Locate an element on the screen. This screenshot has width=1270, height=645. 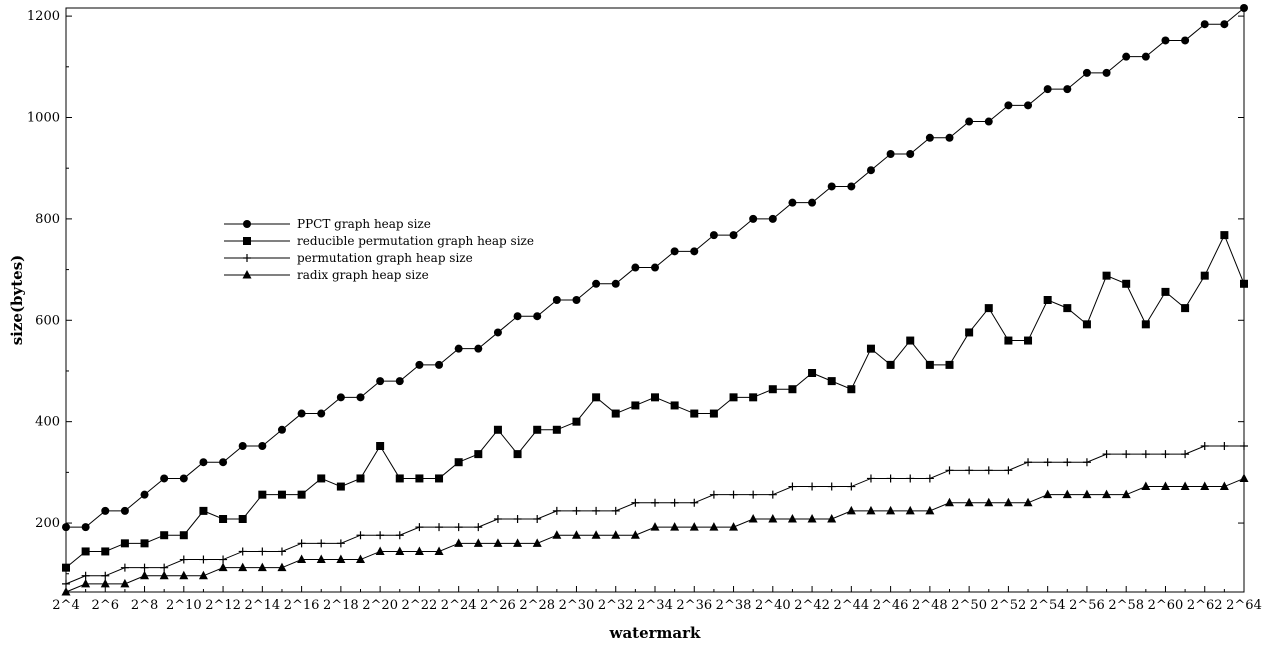
y-tick-label: 200 is located at coordinates (47, 523).